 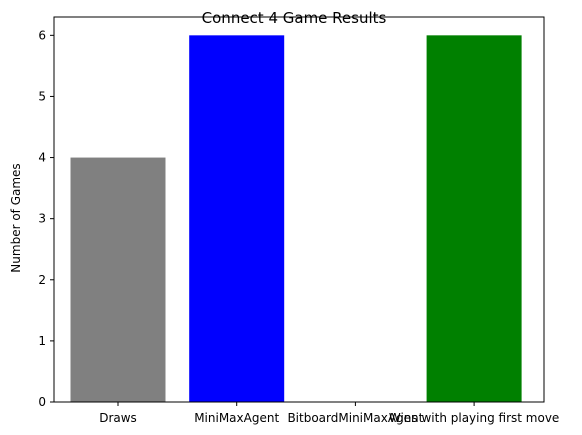 I want to click on y-tick-label-5: 5, so click(x=42, y=96).